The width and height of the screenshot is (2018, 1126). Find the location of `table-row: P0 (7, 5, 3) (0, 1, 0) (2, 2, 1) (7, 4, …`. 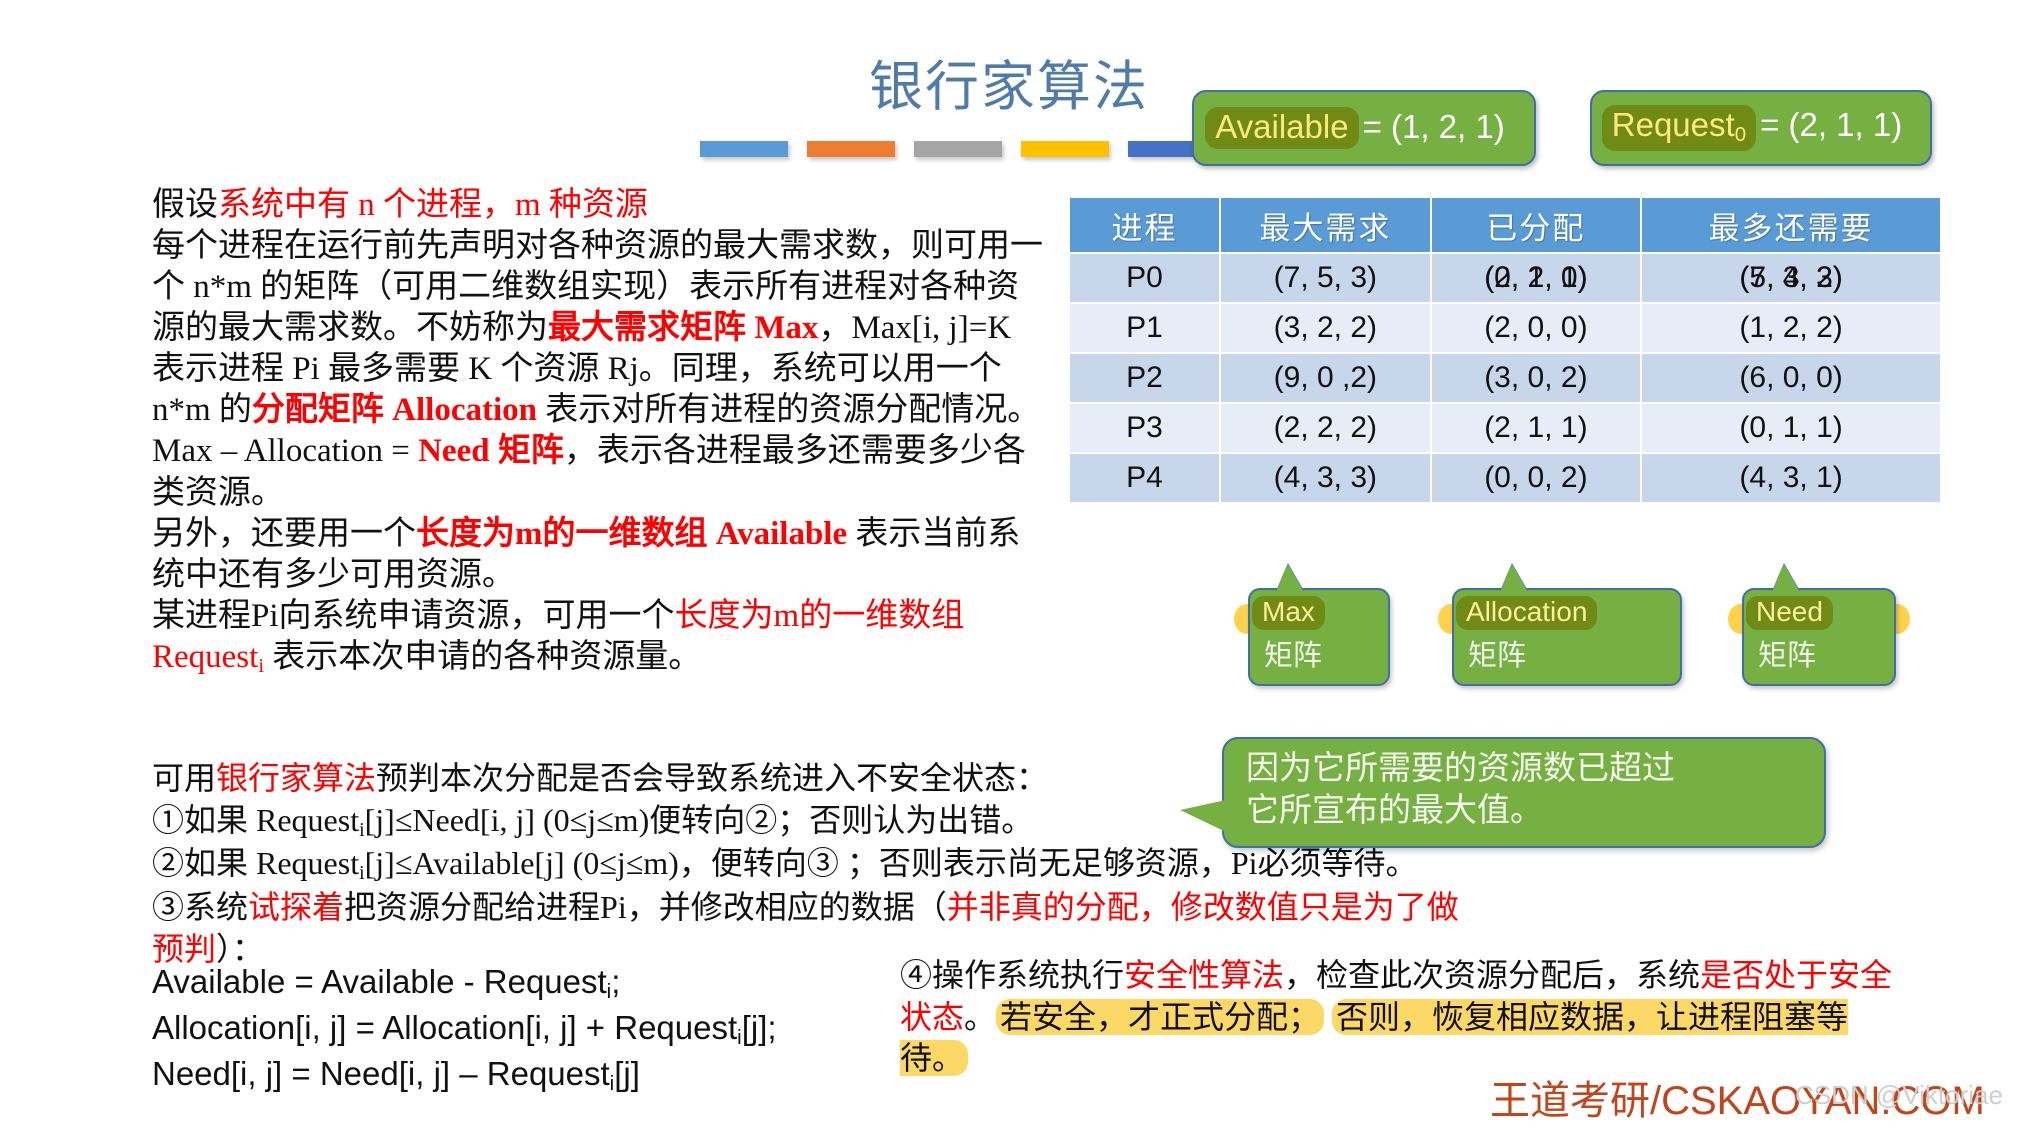

table-row: P0 (7, 5, 3) (0, 1, 0) (2, 2, 1) (7, 4, … is located at coordinates (1505, 278).